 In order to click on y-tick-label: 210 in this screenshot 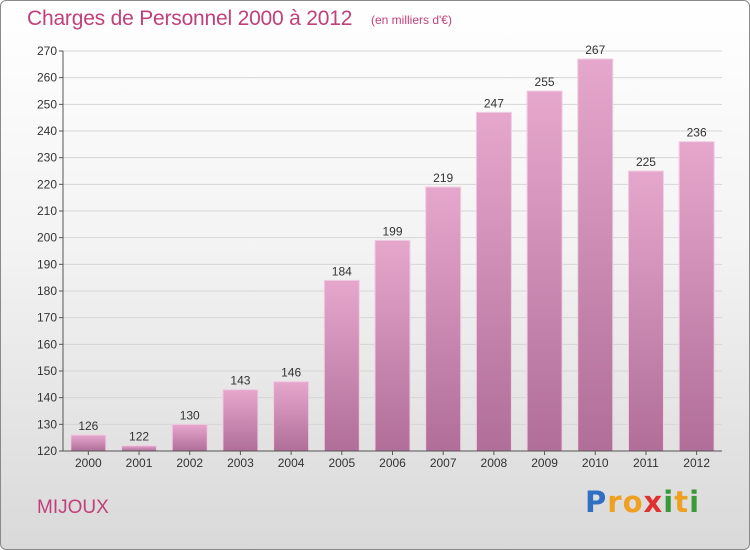, I will do `click(47, 211)`.